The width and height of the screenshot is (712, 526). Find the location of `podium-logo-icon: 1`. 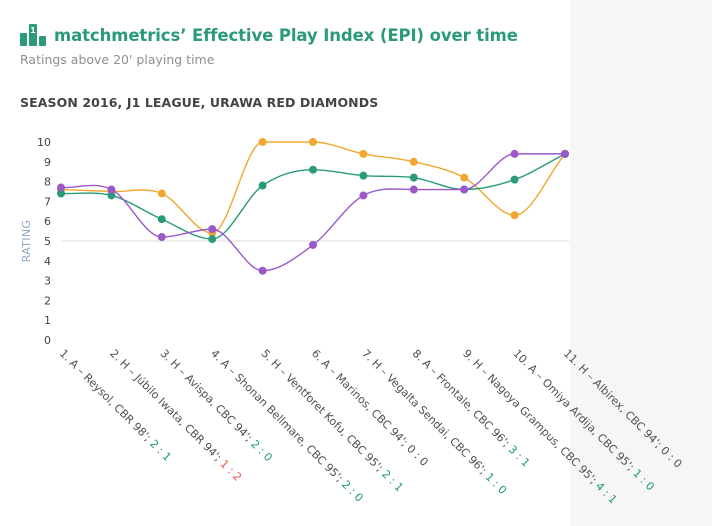

podium-logo-icon: 1 is located at coordinates (33, 35).